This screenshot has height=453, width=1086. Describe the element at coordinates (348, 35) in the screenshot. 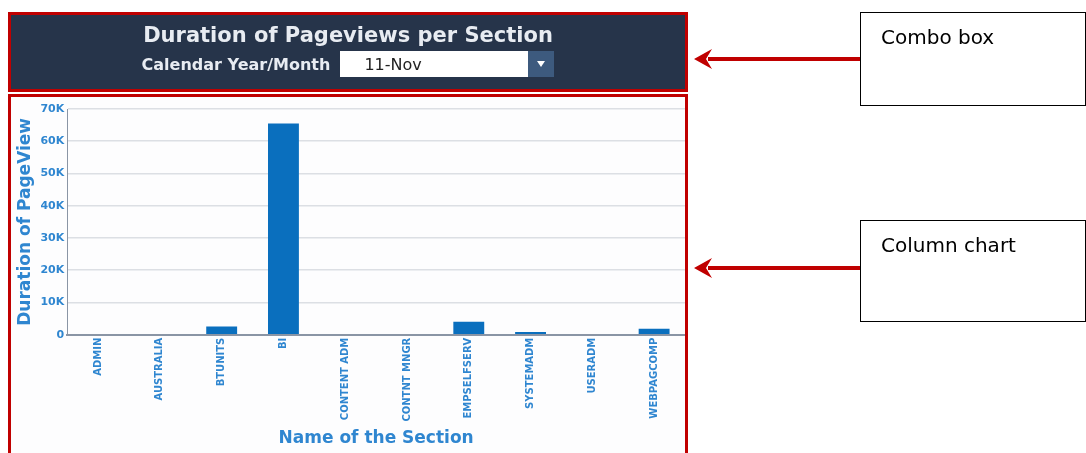

I see `chart-title: Duration of Pageviews per Section` at that location.